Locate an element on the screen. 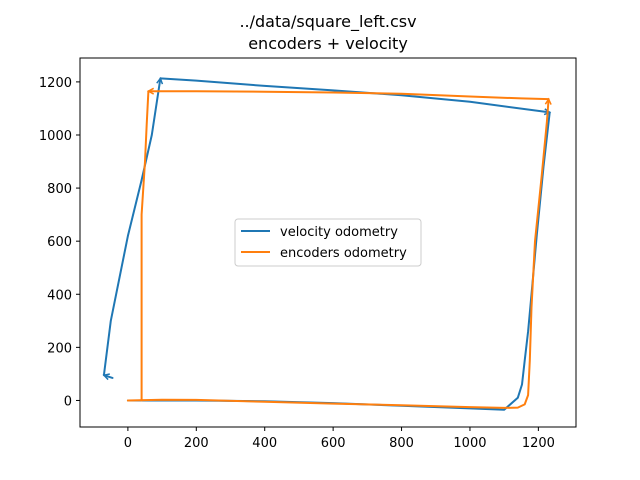 This screenshot has height=480, width=640. chart-subtitle: encoders + velocity is located at coordinates (328, 43).